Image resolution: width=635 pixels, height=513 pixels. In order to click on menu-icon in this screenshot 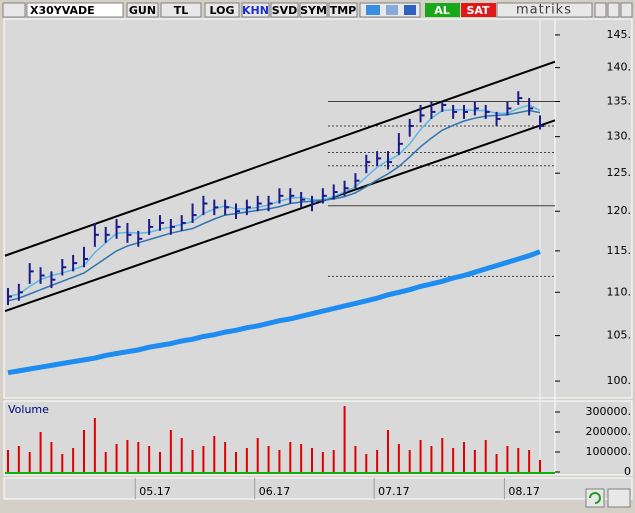, I will do `click(14, 10)`.